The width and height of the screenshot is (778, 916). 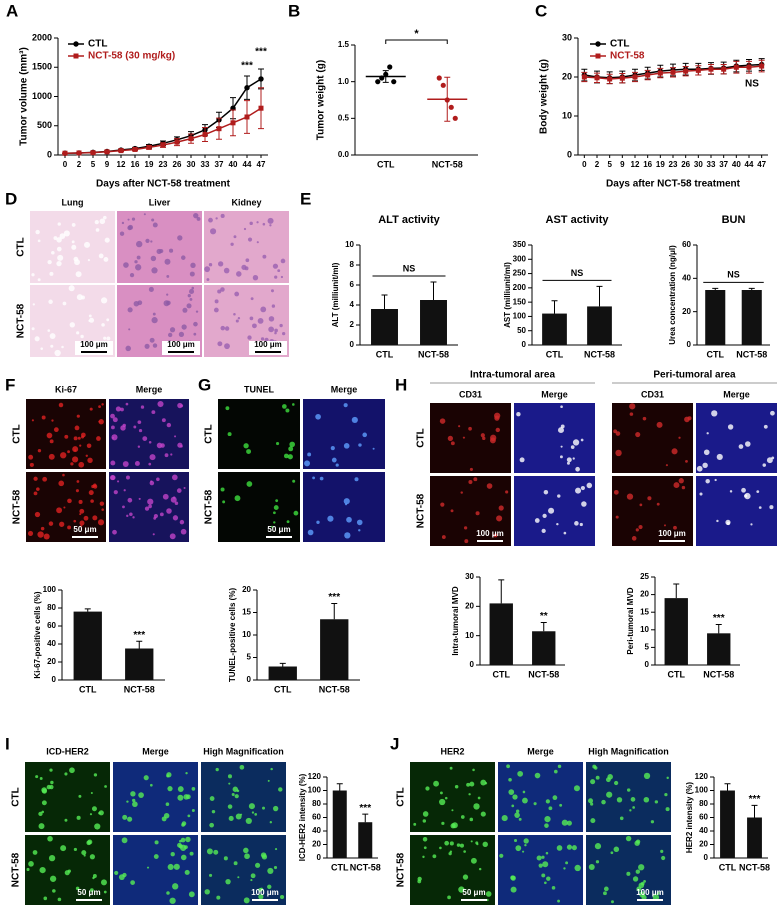 What do you see at coordinates (51, 625) in the screenshot?
I see `y-tick-label: 60` at bounding box center [51, 625].